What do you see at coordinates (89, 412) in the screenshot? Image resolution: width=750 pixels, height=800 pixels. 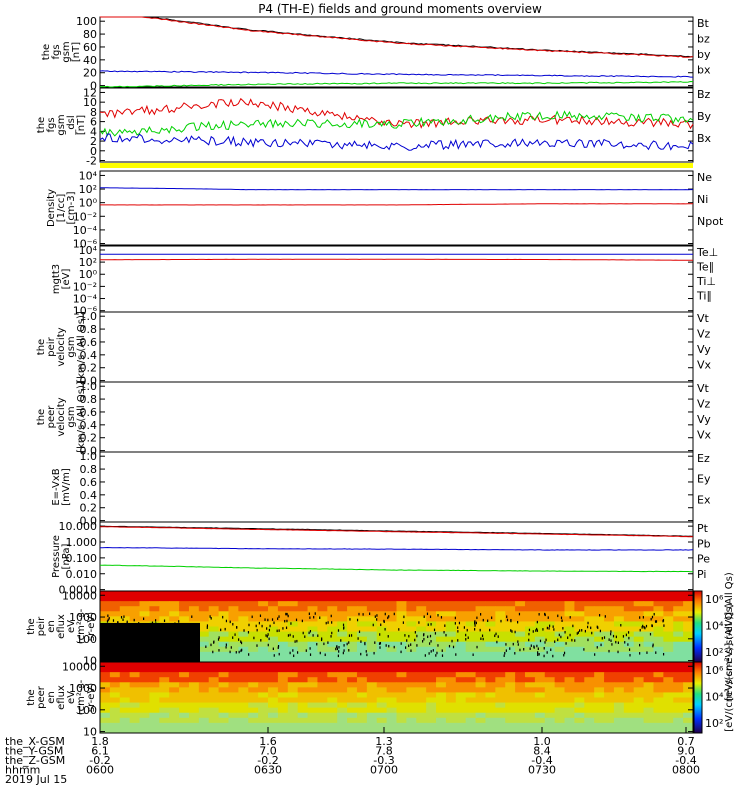 I see `y-tick-label: 0.6` at bounding box center [89, 412].